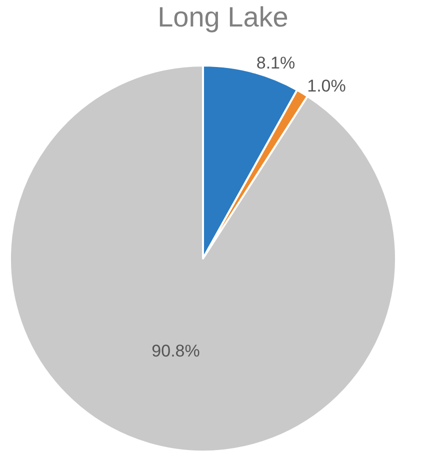 The image size is (446, 476). I want to click on data-label: 8.1%, so click(276, 62).